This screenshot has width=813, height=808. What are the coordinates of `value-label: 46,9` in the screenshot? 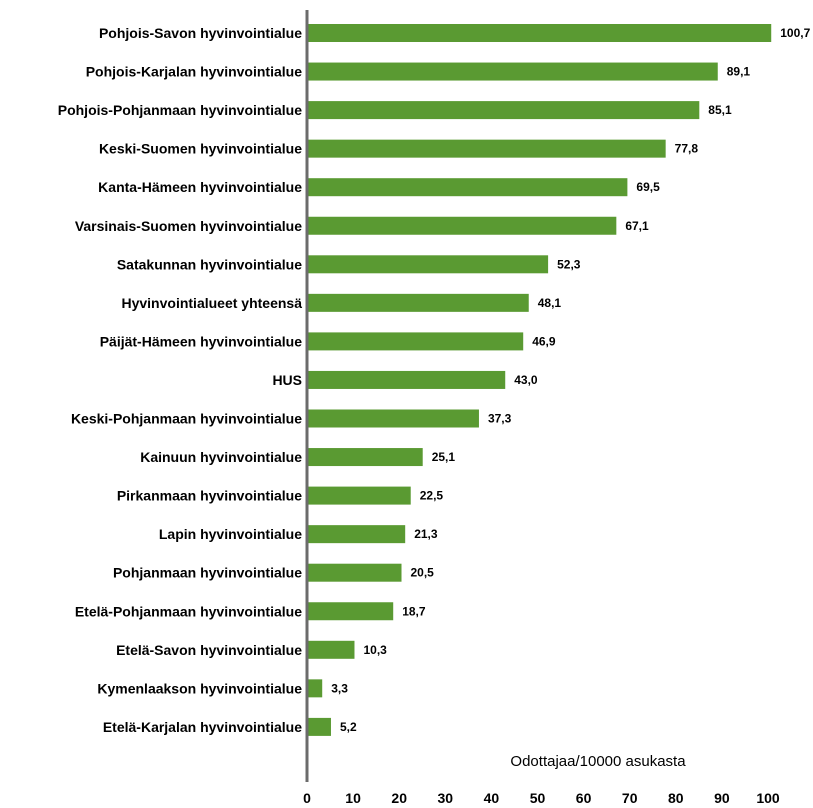 It's located at (544, 341).